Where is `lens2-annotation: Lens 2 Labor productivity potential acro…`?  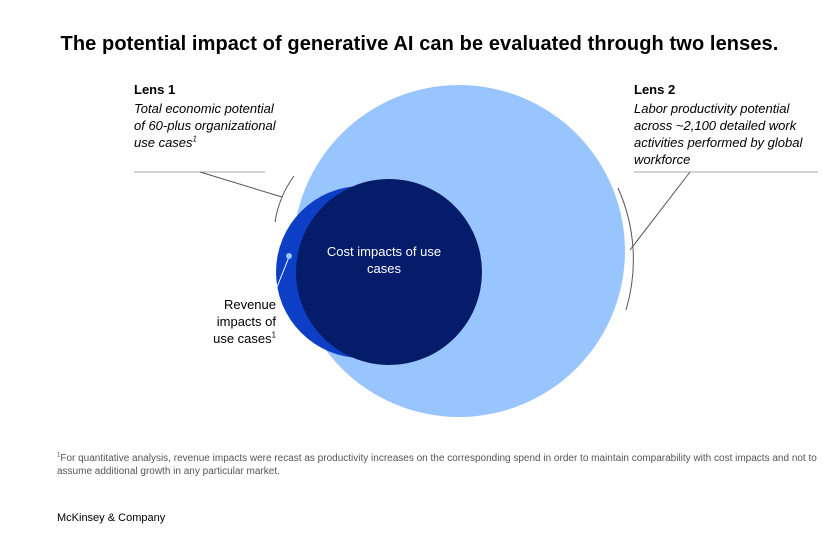
lens2-annotation: Lens 2 Labor productivity potential acro… is located at coordinates (729, 124).